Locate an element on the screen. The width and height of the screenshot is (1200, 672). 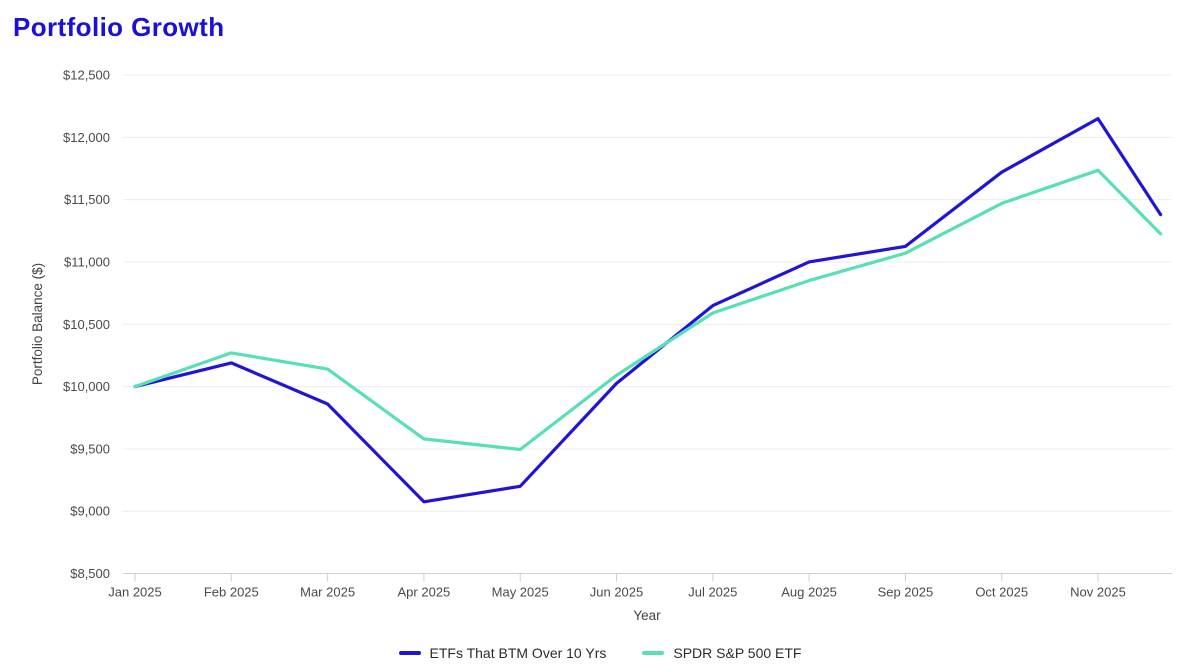
page-title: Portfolio Growth is located at coordinates (119, 27).